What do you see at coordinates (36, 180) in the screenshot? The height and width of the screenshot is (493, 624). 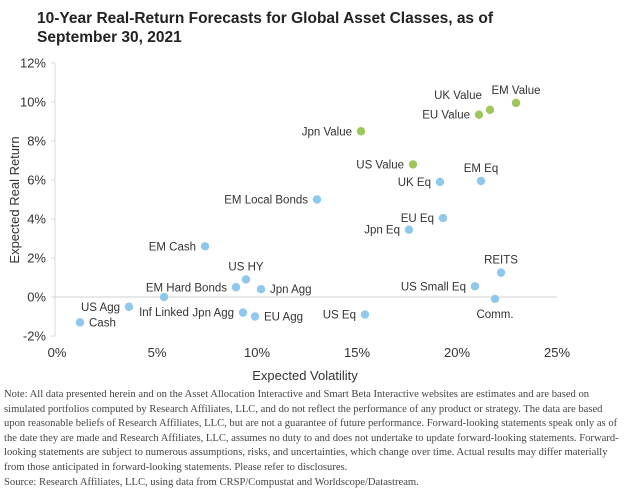 I see `y-tick-label: 6%` at bounding box center [36, 180].